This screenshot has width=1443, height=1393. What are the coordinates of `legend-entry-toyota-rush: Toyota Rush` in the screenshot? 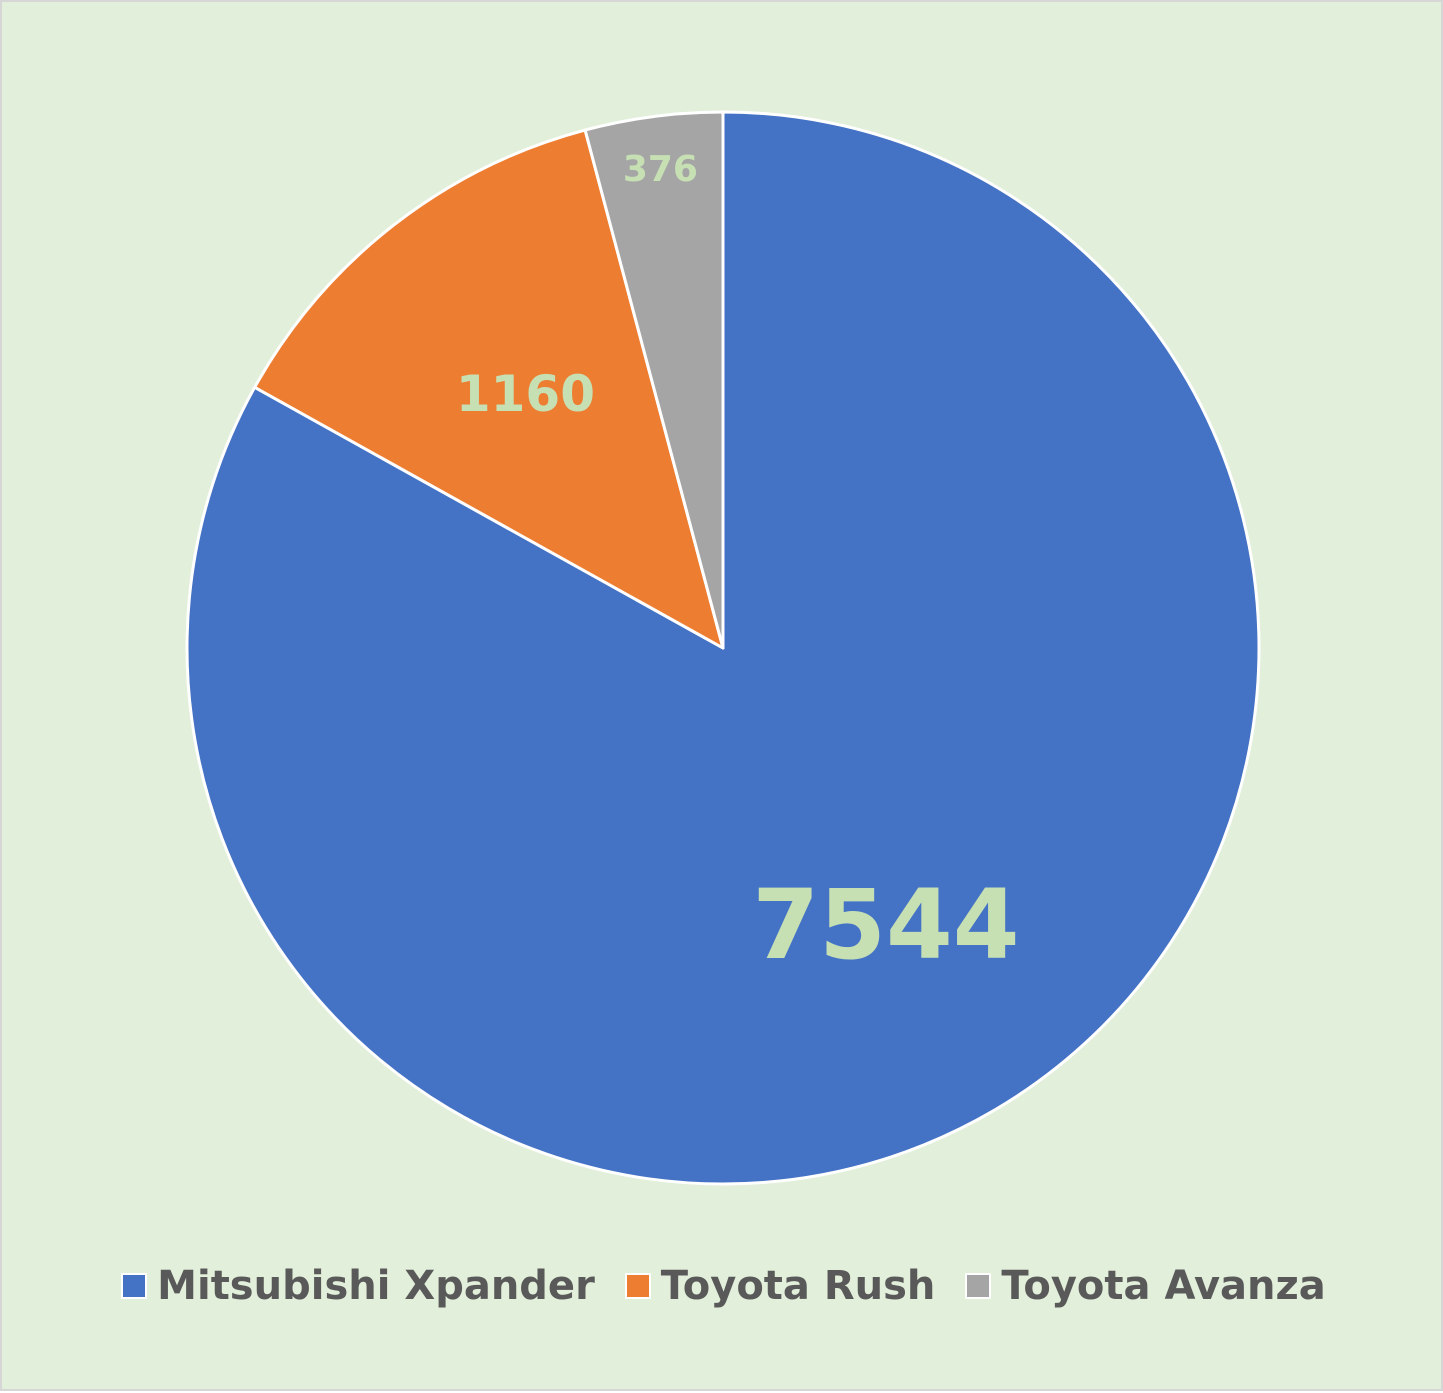 It's located at (780, 1286).